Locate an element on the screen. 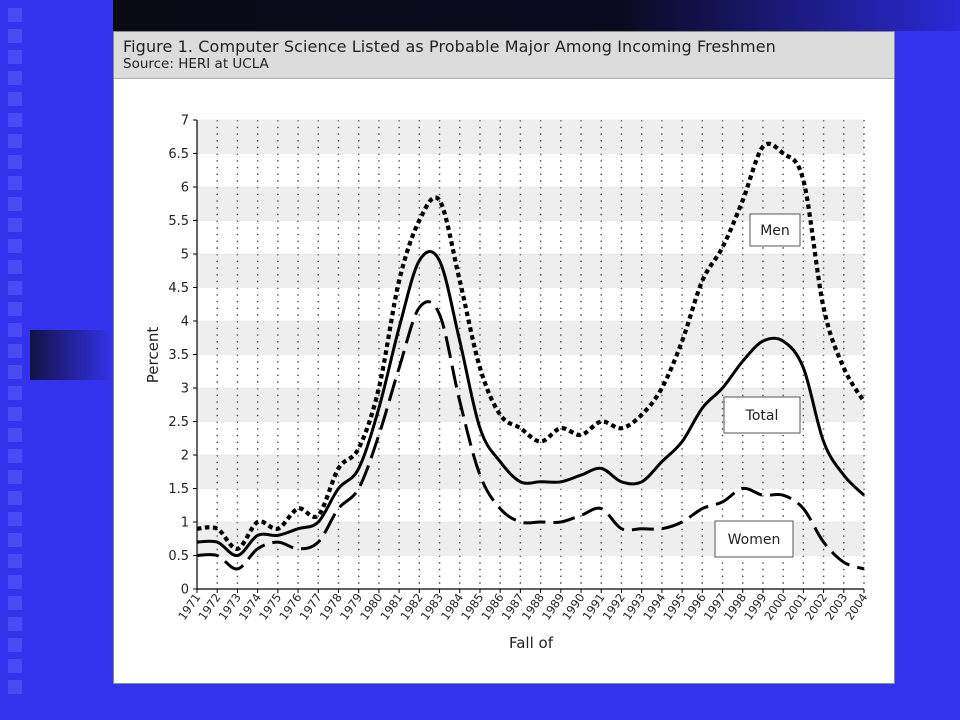 The image size is (960, 720). x-axis-label: Fall of is located at coordinates (531, 643).